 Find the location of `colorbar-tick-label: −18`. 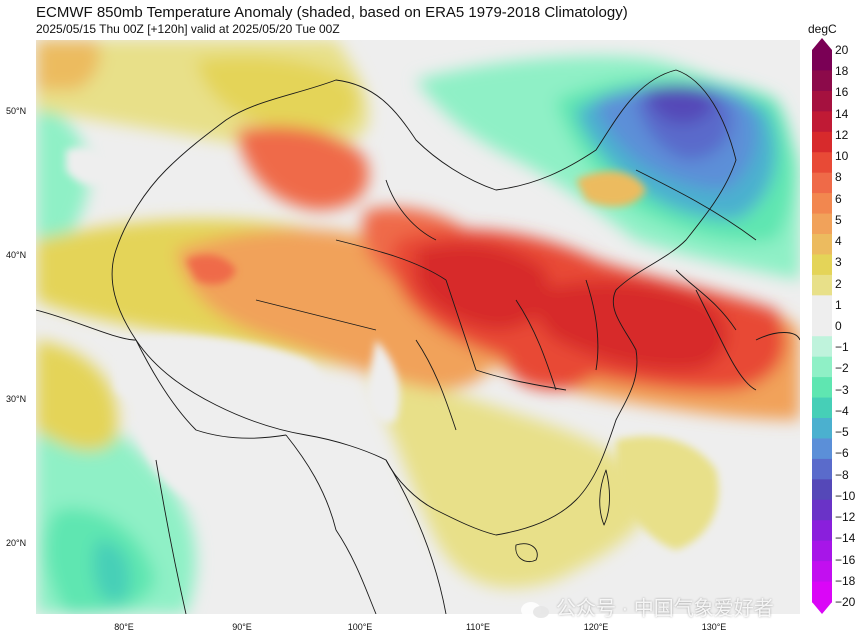

colorbar-tick-label: −18 is located at coordinates (845, 580).